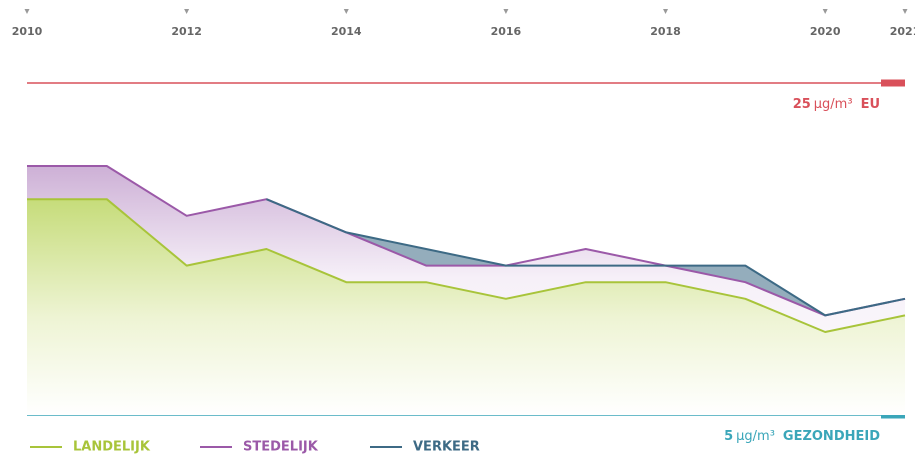 Image resolution: width=915 pixels, height=456 pixels. I want to click on x-tick-label: 2014, so click(346, 31).